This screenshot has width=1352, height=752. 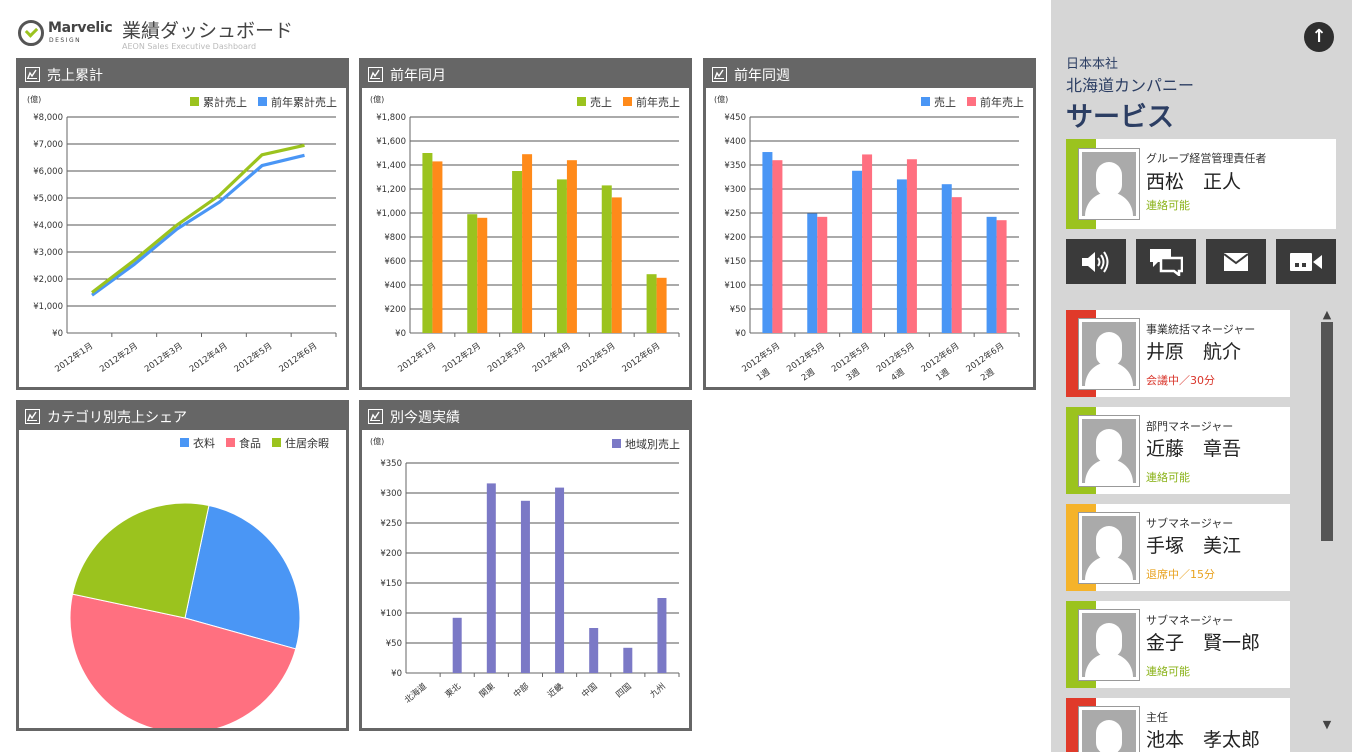 What do you see at coordinates (1166, 261) in the screenshot?
I see `chat-button` at bounding box center [1166, 261].